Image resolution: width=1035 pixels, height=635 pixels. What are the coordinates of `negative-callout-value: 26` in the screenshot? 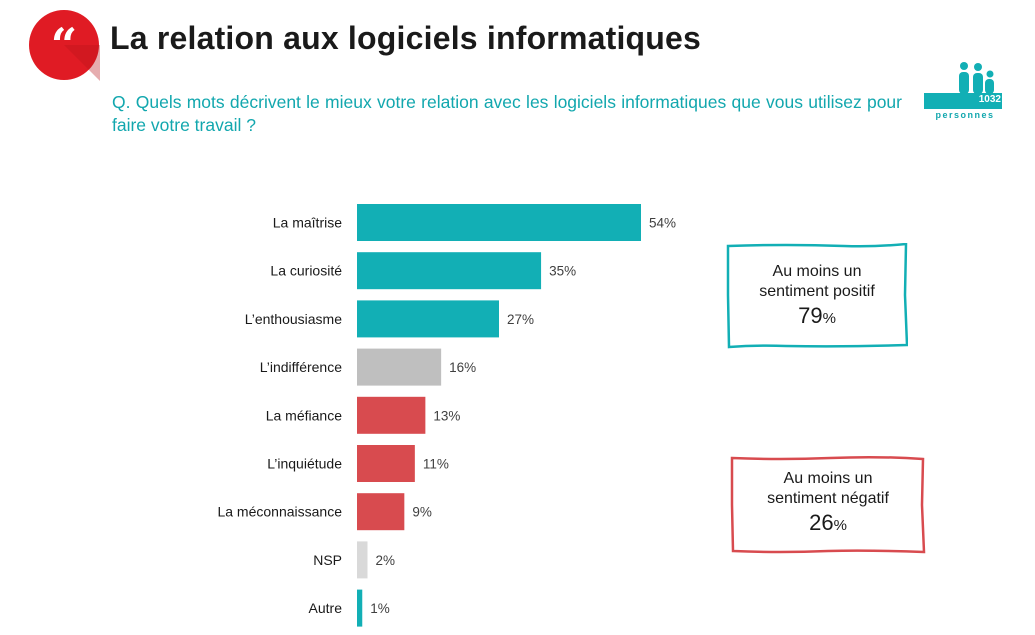 It's located at (821, 522).